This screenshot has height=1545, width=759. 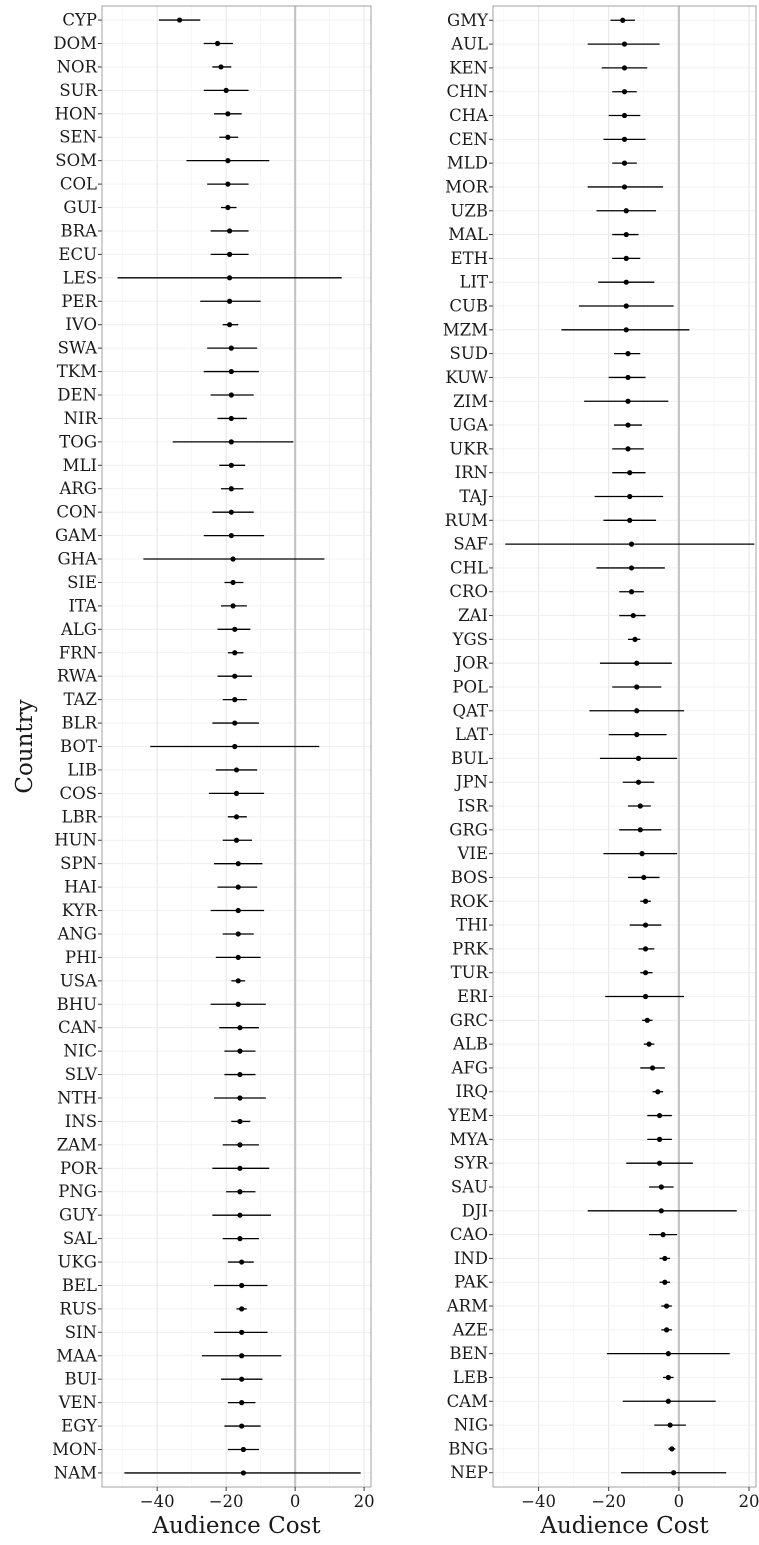 I want to click on point-MOR, so click(x=624, y=187).